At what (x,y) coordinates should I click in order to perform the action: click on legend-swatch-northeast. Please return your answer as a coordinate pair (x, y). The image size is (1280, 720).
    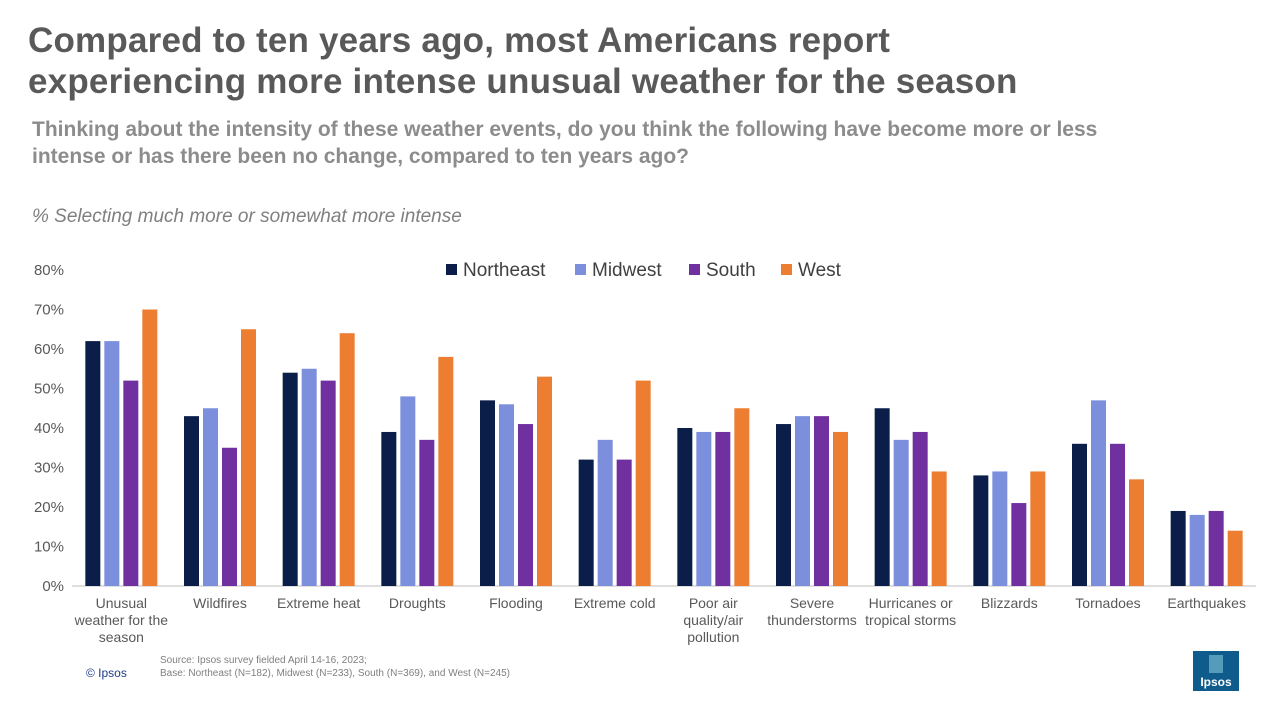
    Looking at the image, I should click on (451, 269).